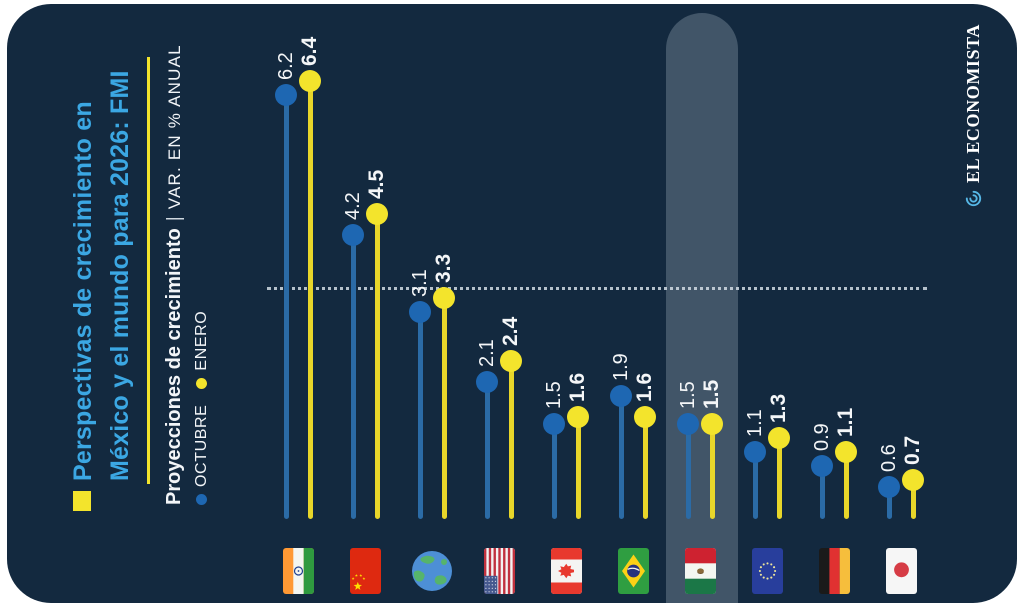  I want to click on enero-value-label: 1.1, so click(845, 422).